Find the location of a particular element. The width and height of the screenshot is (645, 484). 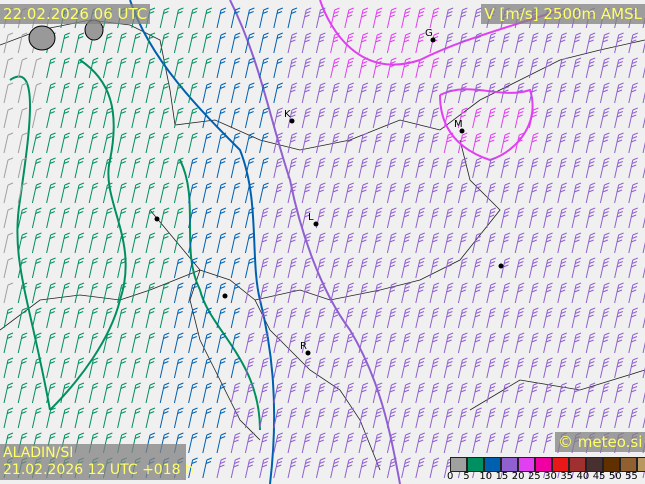

legend-tick: 20 is located at coordinates (518, 476).